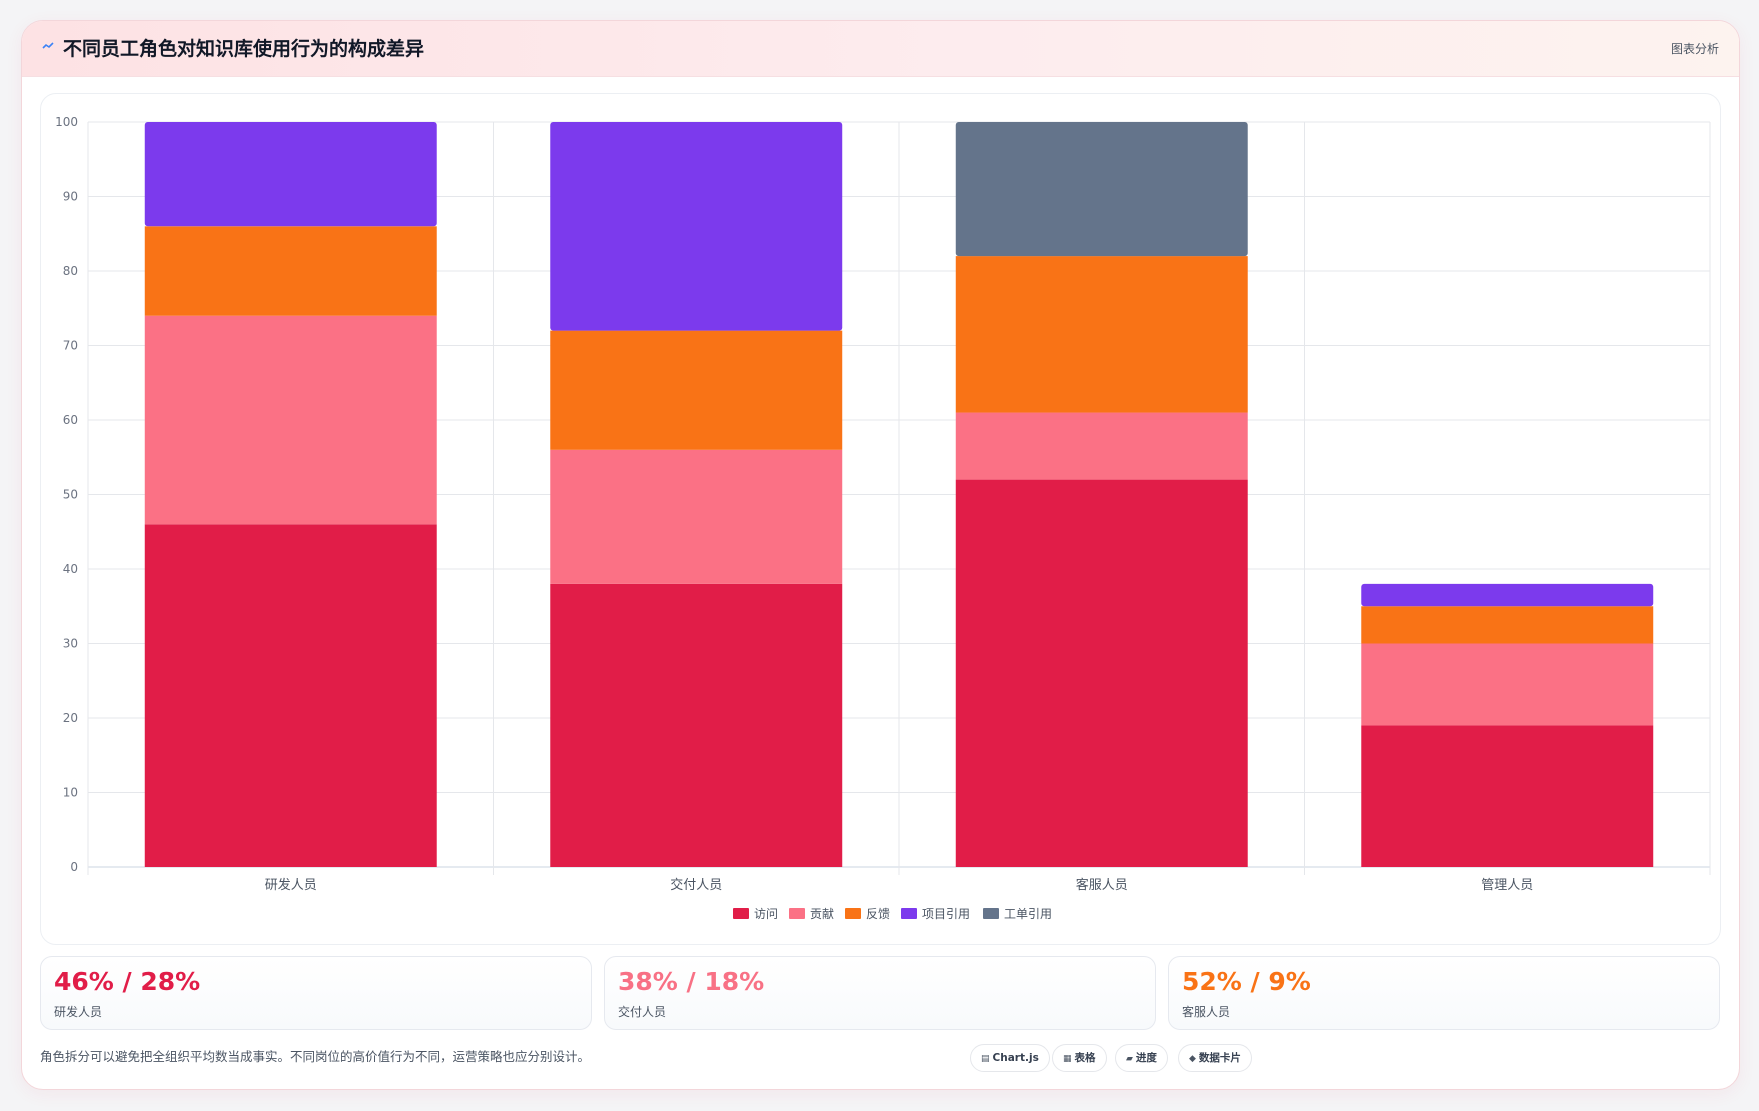 The height and width of the screenshot is (1111, 1759). I want to click on chart-icon: ▤, so click(985, 1059).